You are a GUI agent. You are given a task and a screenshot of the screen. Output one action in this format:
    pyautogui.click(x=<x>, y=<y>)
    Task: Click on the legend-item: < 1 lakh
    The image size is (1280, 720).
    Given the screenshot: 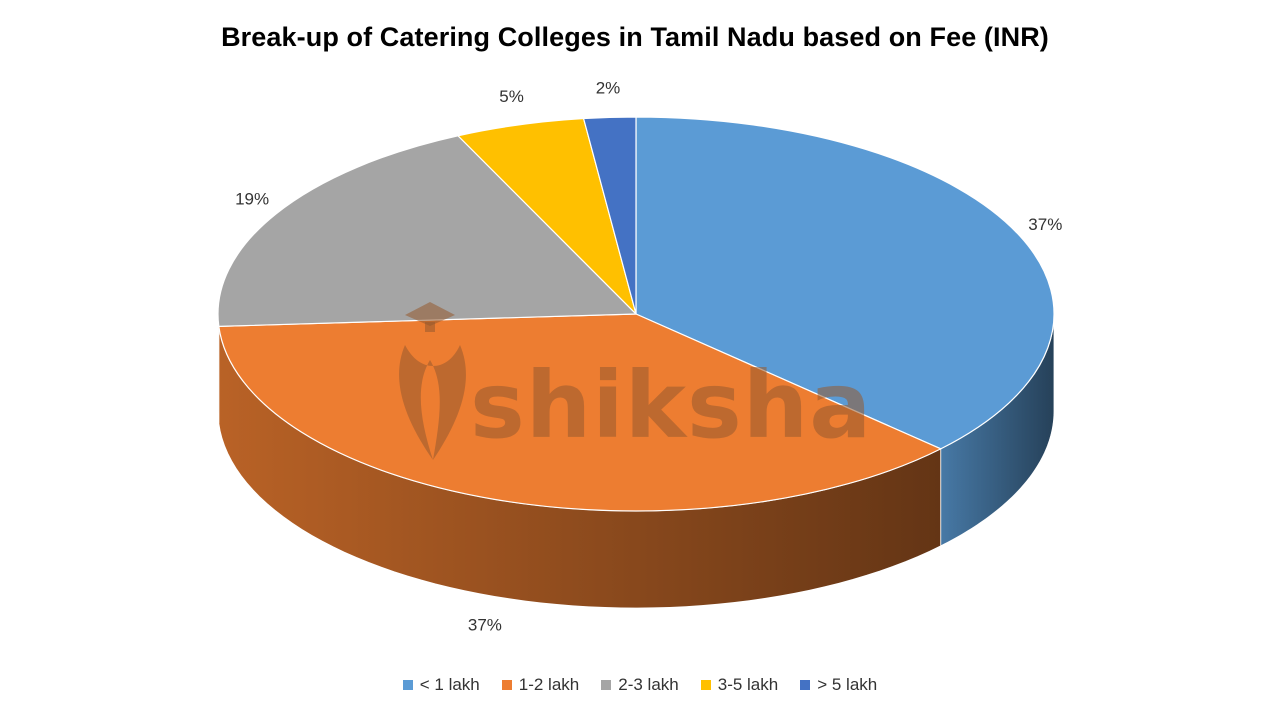 What is the action you would take?
    pyautogui.click(x=441, y=685)
    